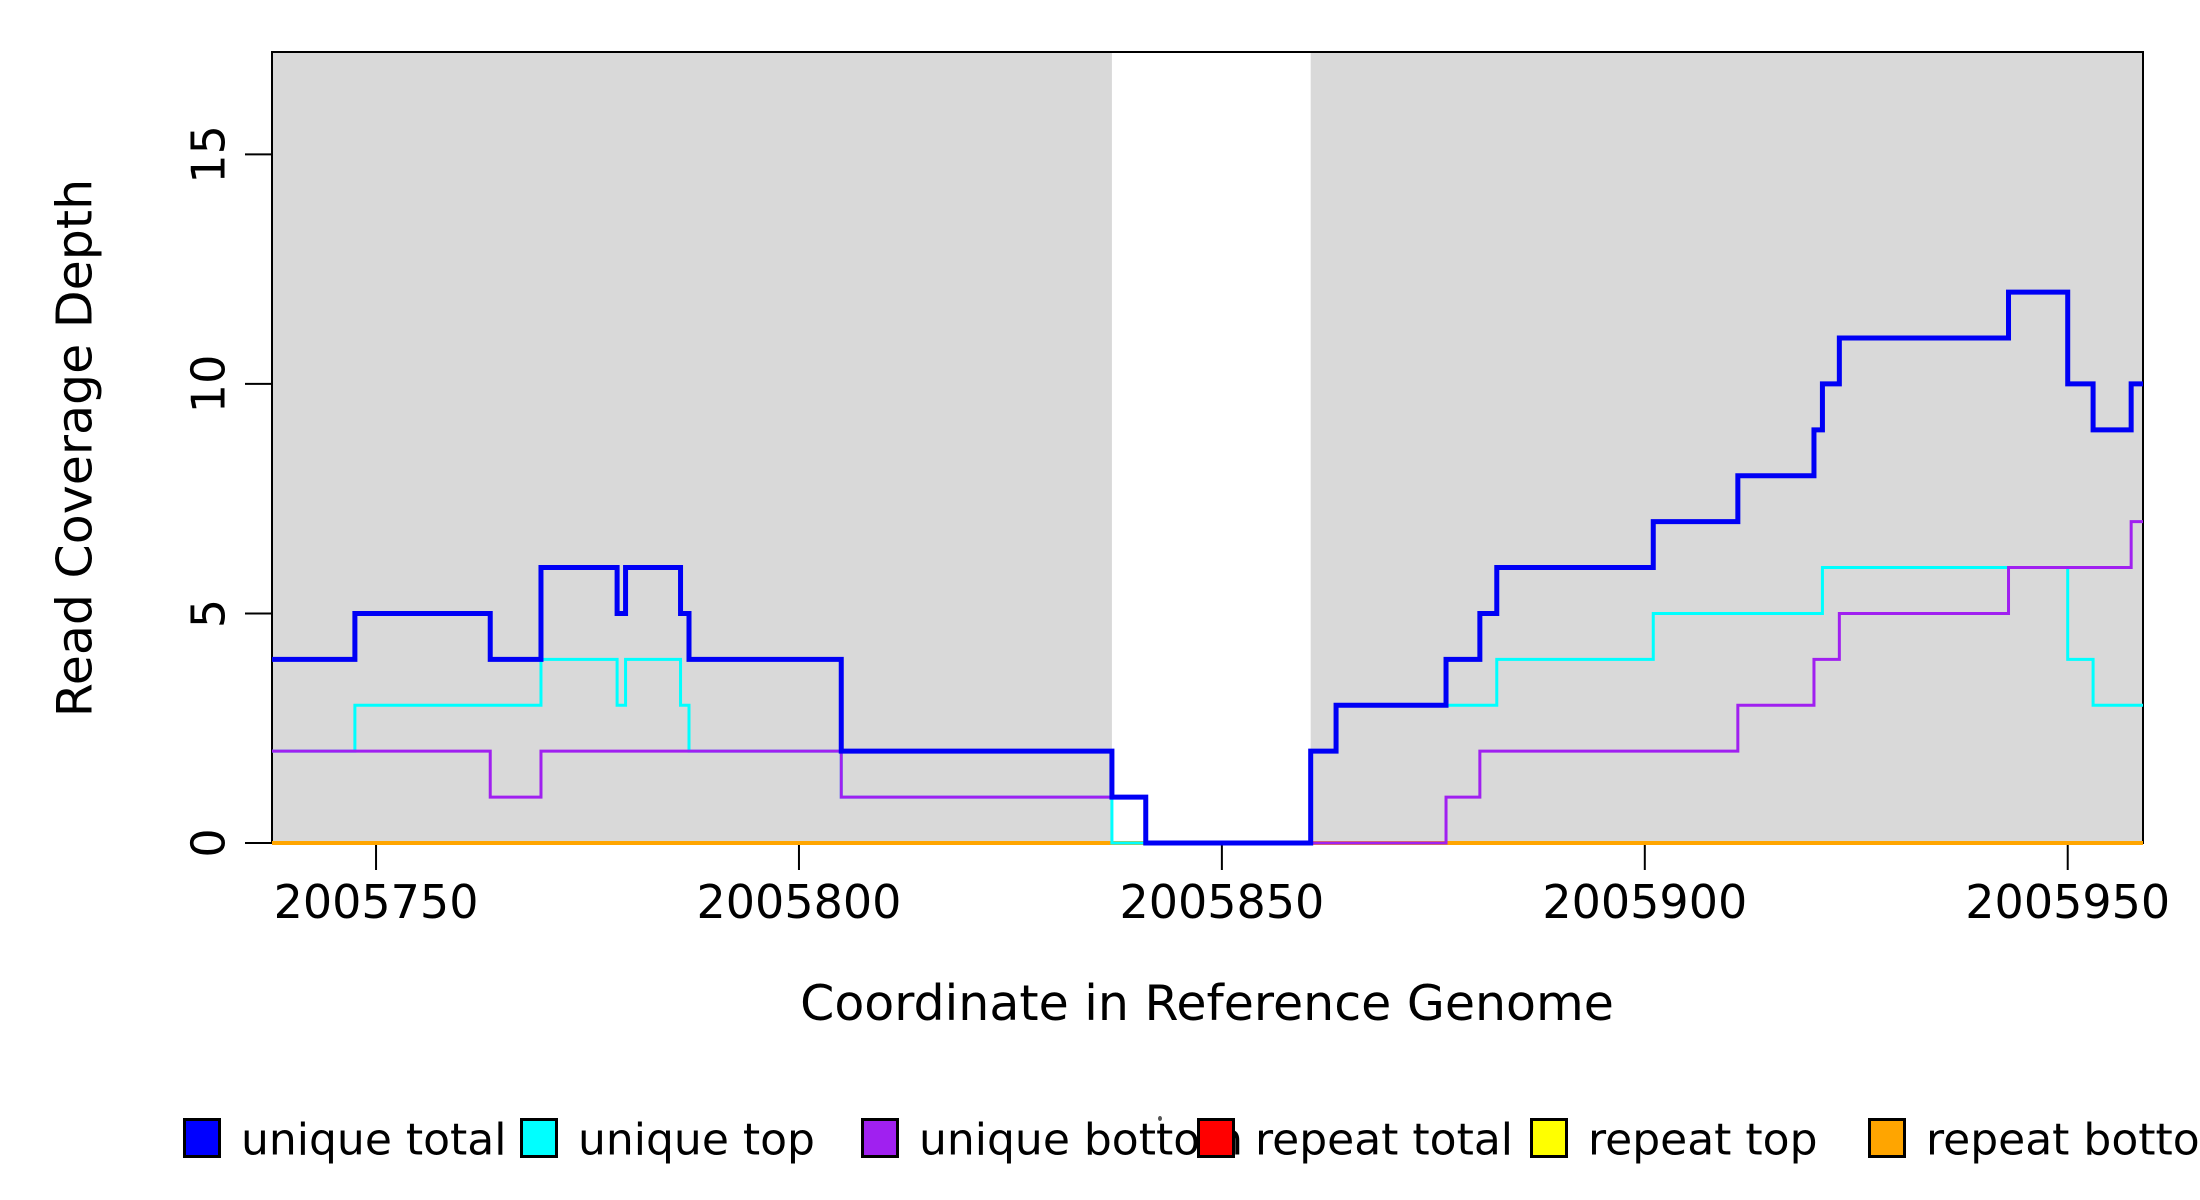 Image resolution: width=2200 pixels, height=1200 pixels. I want to click on legend-label: repeat total, so click(1384, 1140).